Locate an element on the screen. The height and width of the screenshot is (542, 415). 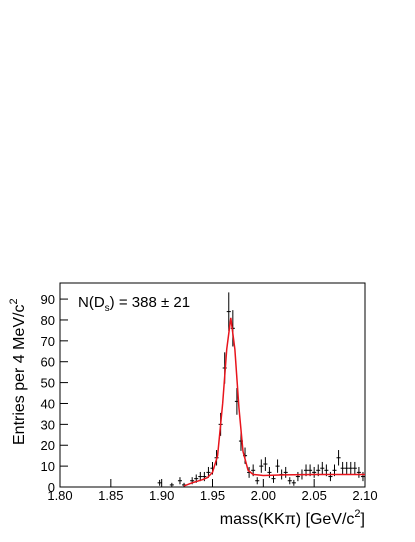
y-tick-label: 90 is located at coordinates (48, 299).